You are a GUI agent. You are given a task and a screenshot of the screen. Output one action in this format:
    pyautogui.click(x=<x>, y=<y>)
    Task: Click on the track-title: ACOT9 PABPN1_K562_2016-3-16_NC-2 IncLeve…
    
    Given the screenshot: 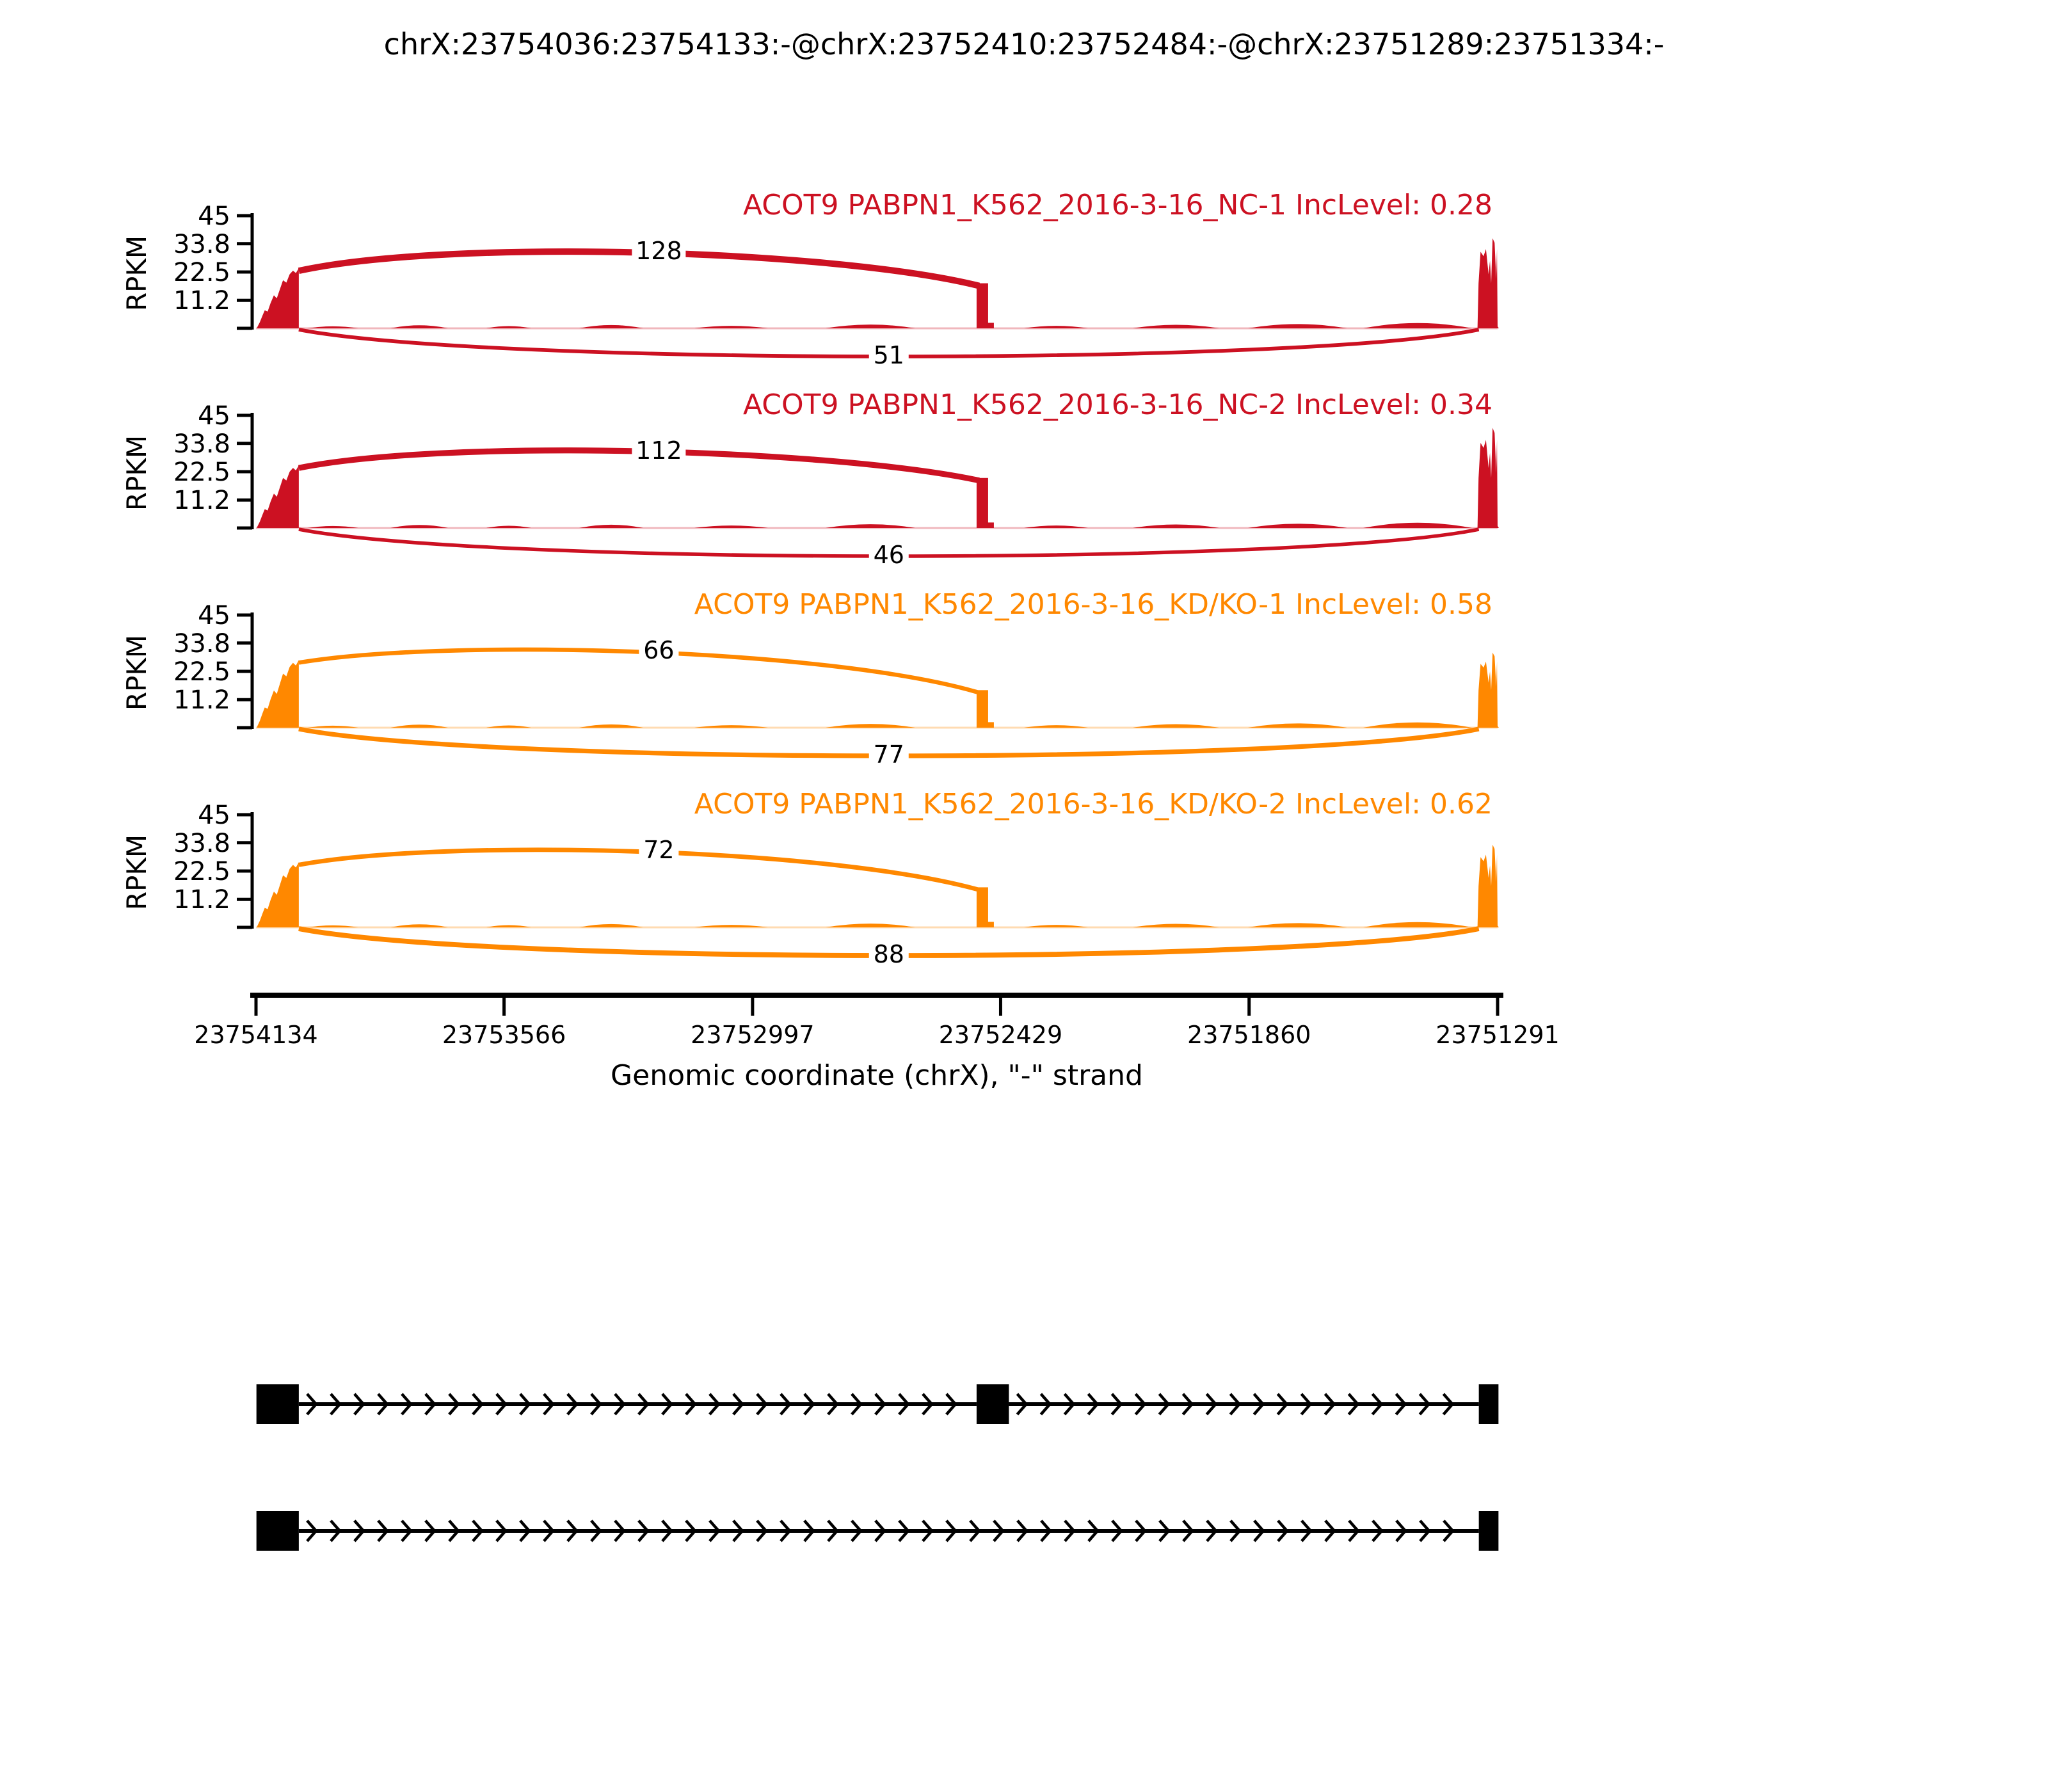 What is the action you would take?
    pyautogui.click(x=1117, y=404)
    